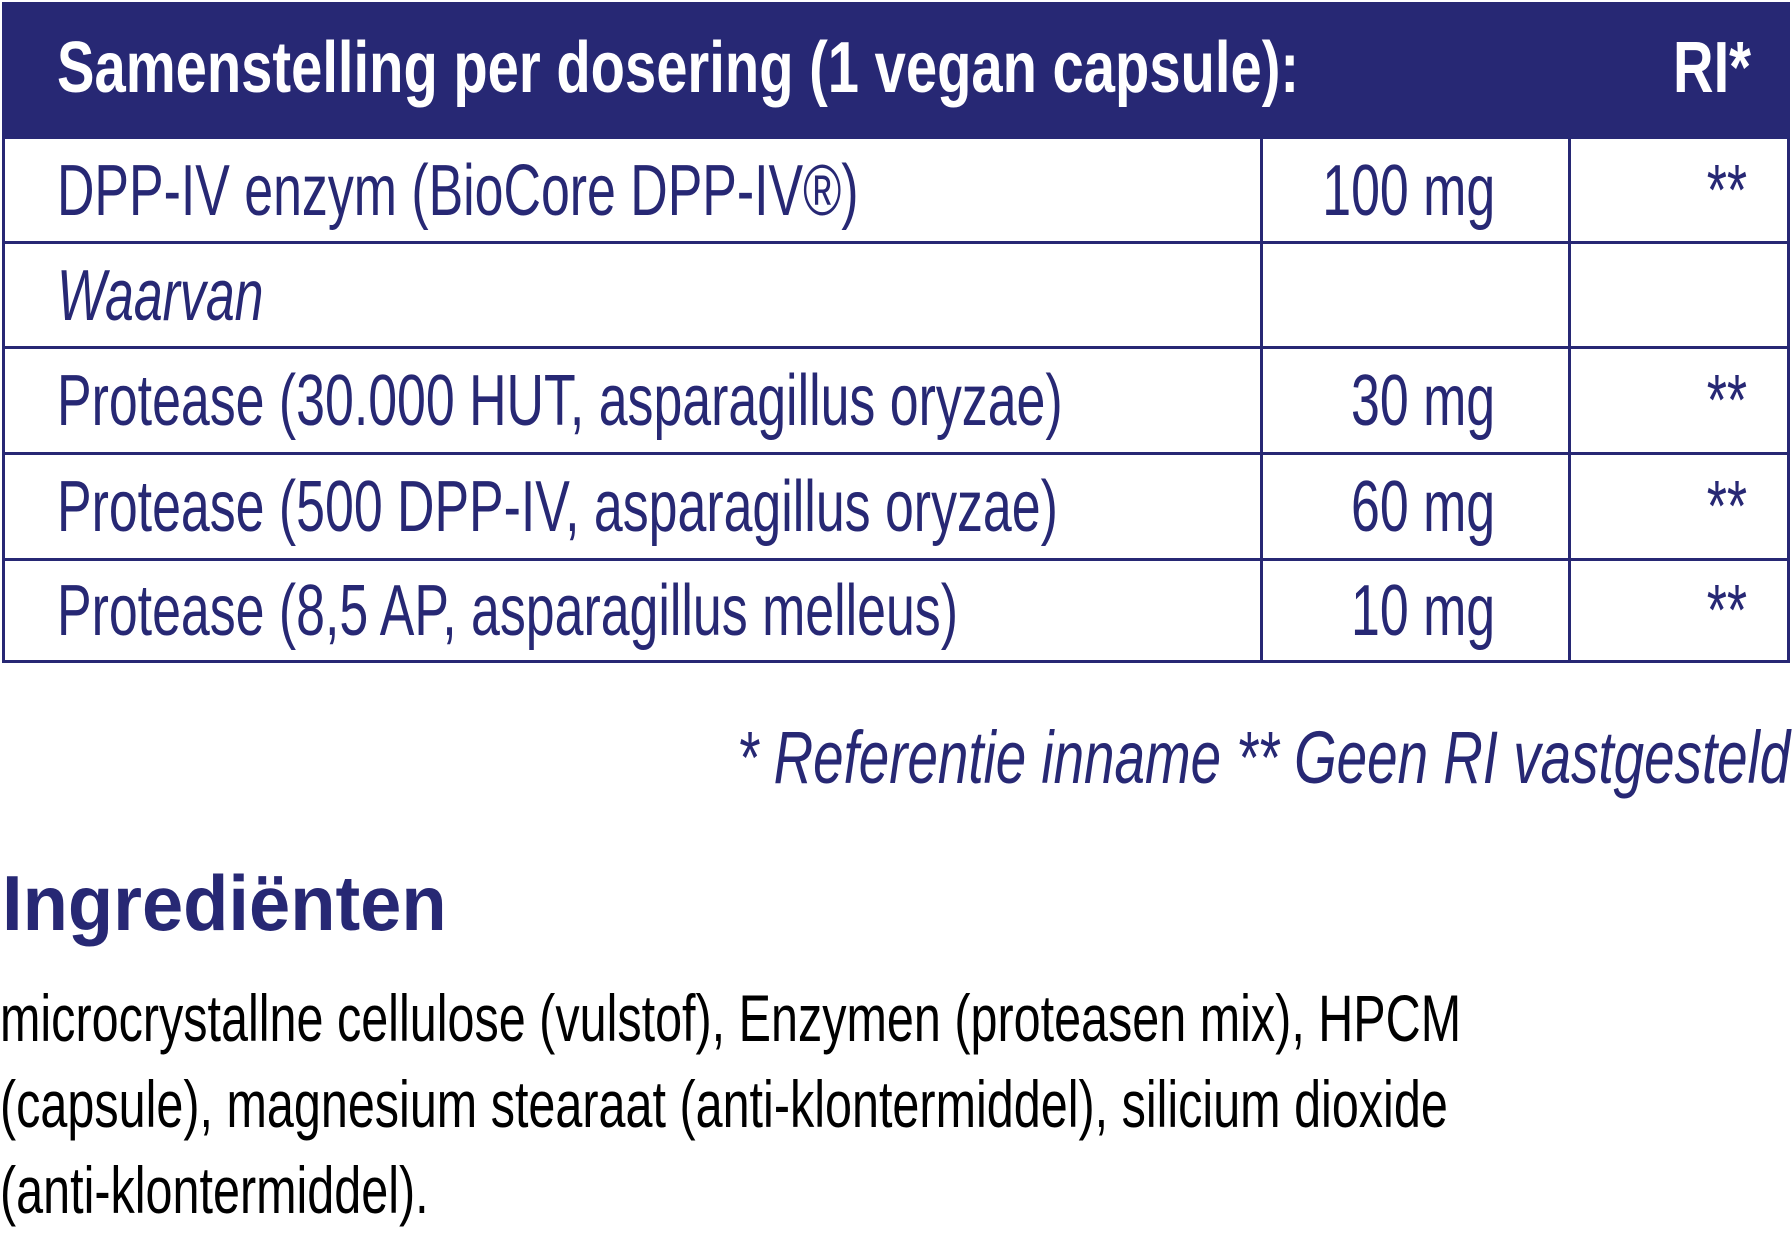  I want to click on table-row: Waarvan, so click(896, 294).